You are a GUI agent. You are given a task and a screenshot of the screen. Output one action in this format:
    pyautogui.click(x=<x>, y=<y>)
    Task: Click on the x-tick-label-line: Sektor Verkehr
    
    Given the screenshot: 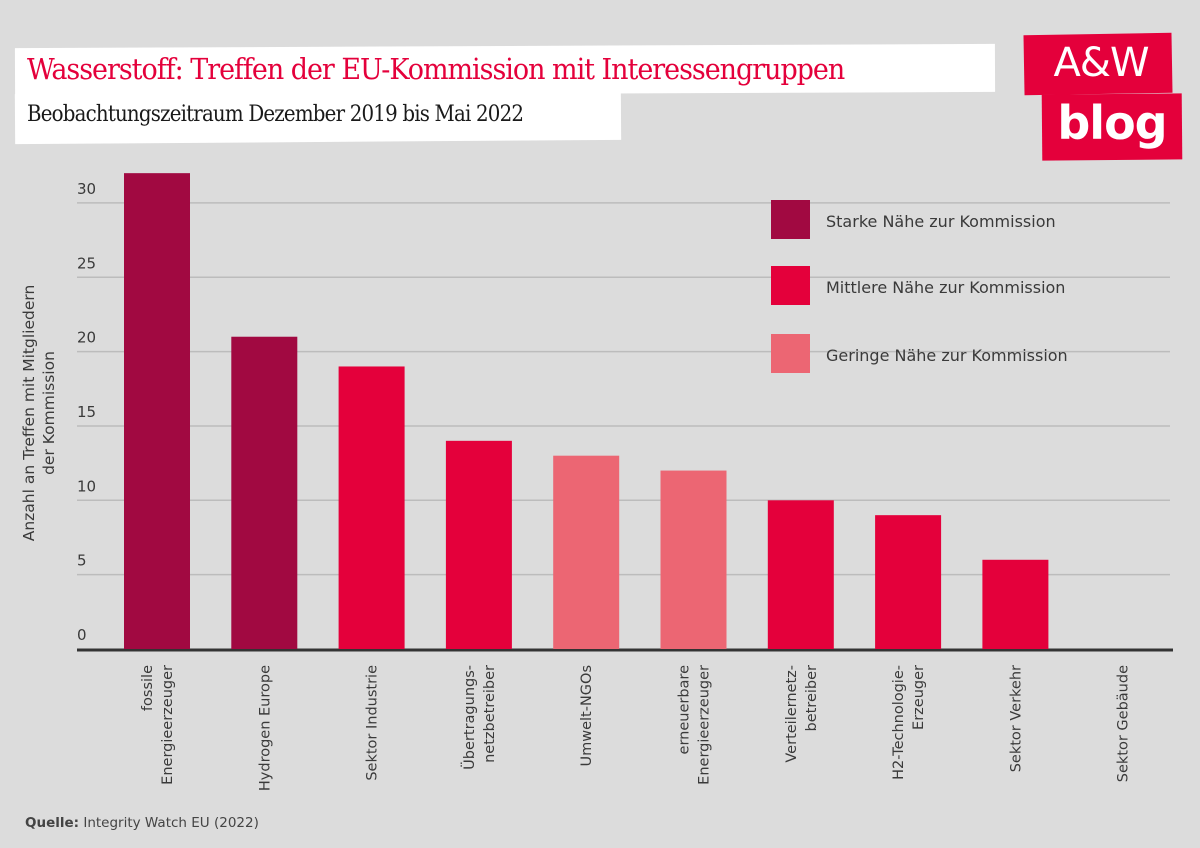 What is the action you would take?
    pyautogui.click(x=1016, y=718)
    